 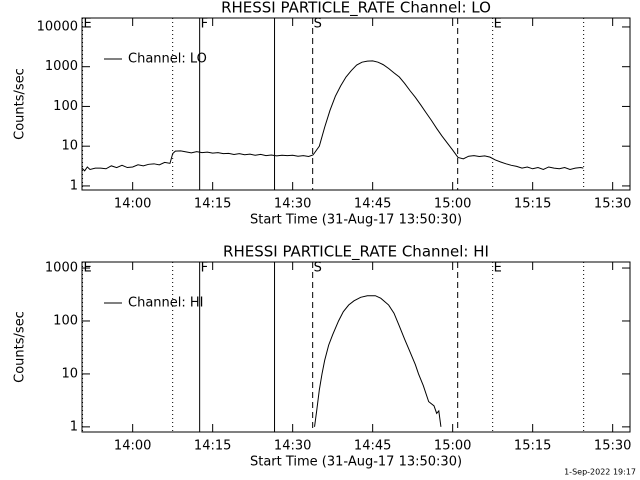 What do you see at coordinates (166, 303) in the screenshot?
I see `legend-label: Channel: HI` at bounding box center [166, 303].